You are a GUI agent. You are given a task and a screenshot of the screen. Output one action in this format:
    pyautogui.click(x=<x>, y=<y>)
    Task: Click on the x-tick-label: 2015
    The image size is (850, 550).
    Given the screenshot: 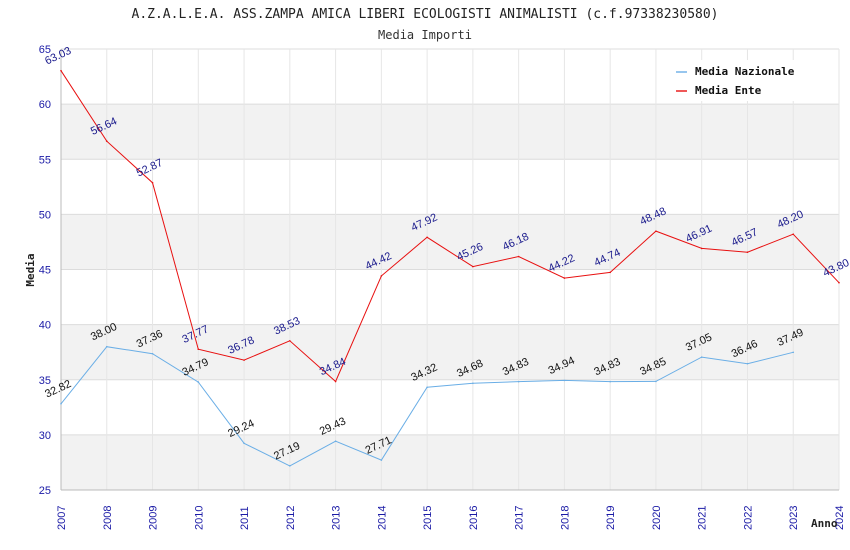 What is the action you would take?
    pyautogui.click(x=428, y=518)
    